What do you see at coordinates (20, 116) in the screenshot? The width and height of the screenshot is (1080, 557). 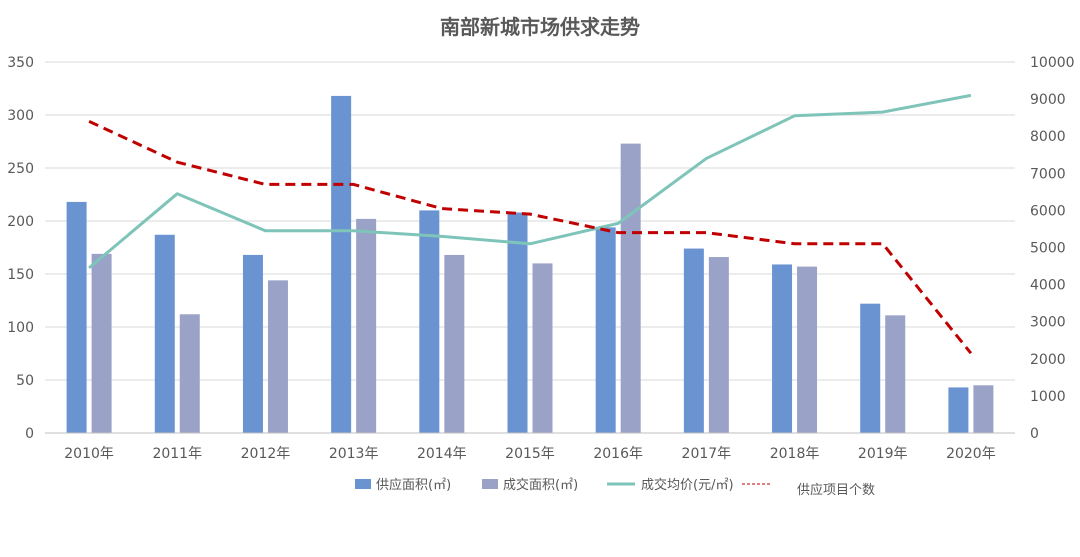 I see `y-left-tick-label: 300` at bounding box center [20, 116].